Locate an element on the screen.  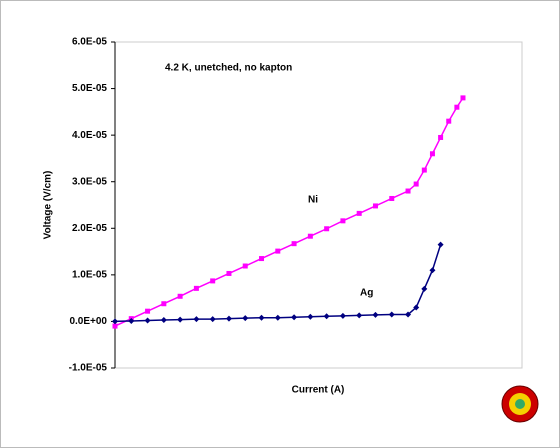
y-axis-label: Voltage (V/cm) is located at coordinates (48, 205).